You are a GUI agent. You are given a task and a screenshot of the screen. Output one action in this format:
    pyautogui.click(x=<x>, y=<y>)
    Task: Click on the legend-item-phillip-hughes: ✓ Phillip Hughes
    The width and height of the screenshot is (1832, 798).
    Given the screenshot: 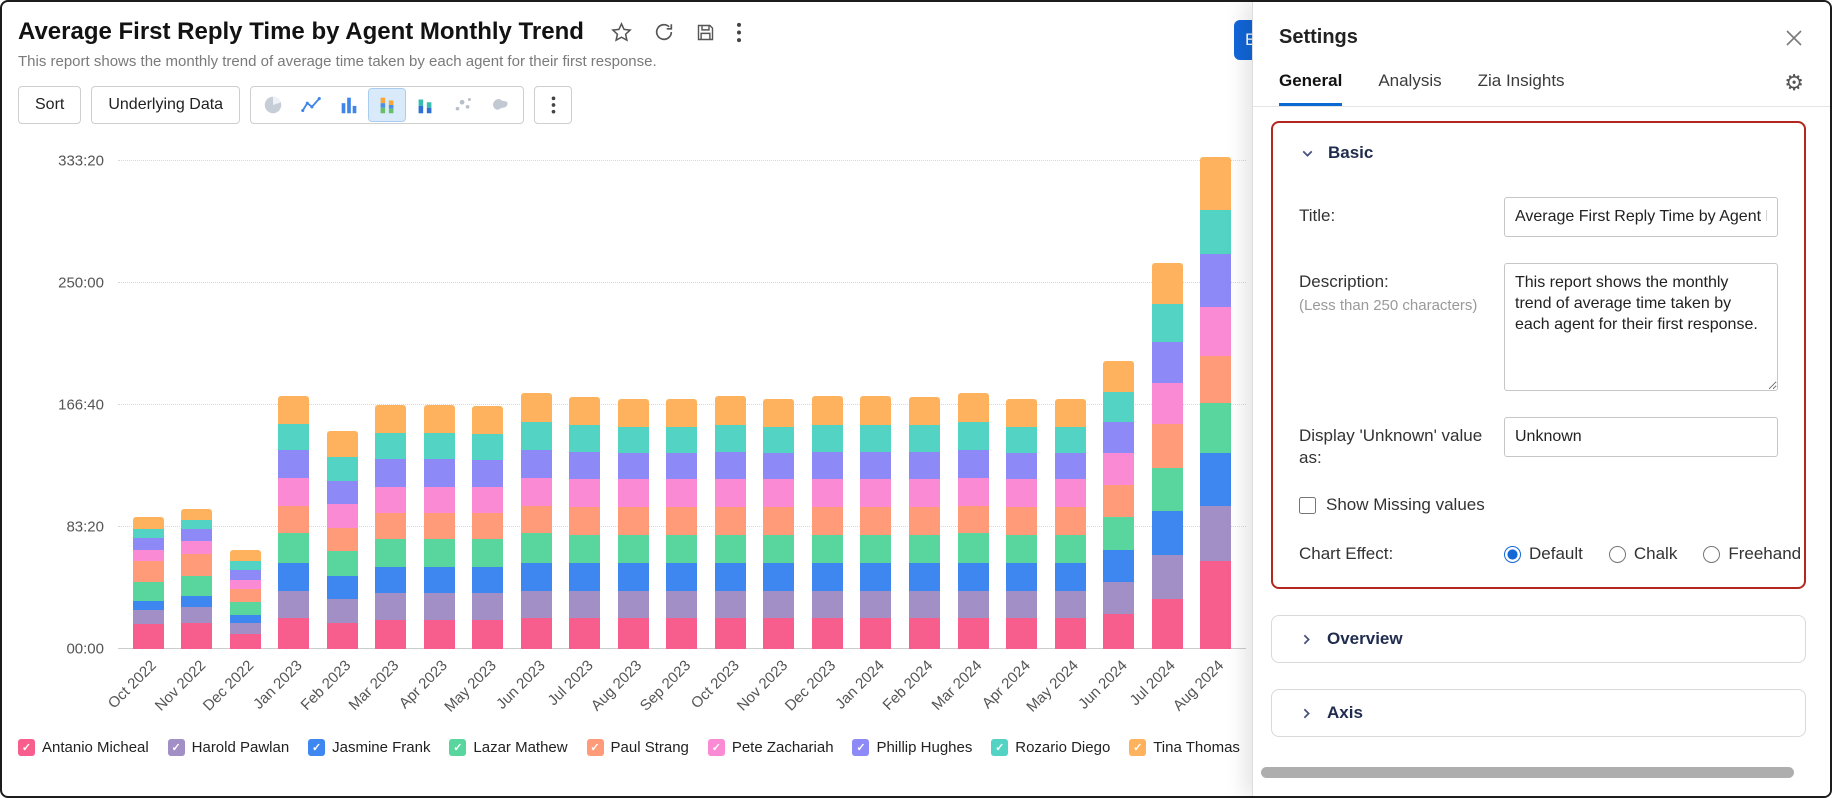 What is the action you would take?
    pyautogui.click(x=912, y=747)
    